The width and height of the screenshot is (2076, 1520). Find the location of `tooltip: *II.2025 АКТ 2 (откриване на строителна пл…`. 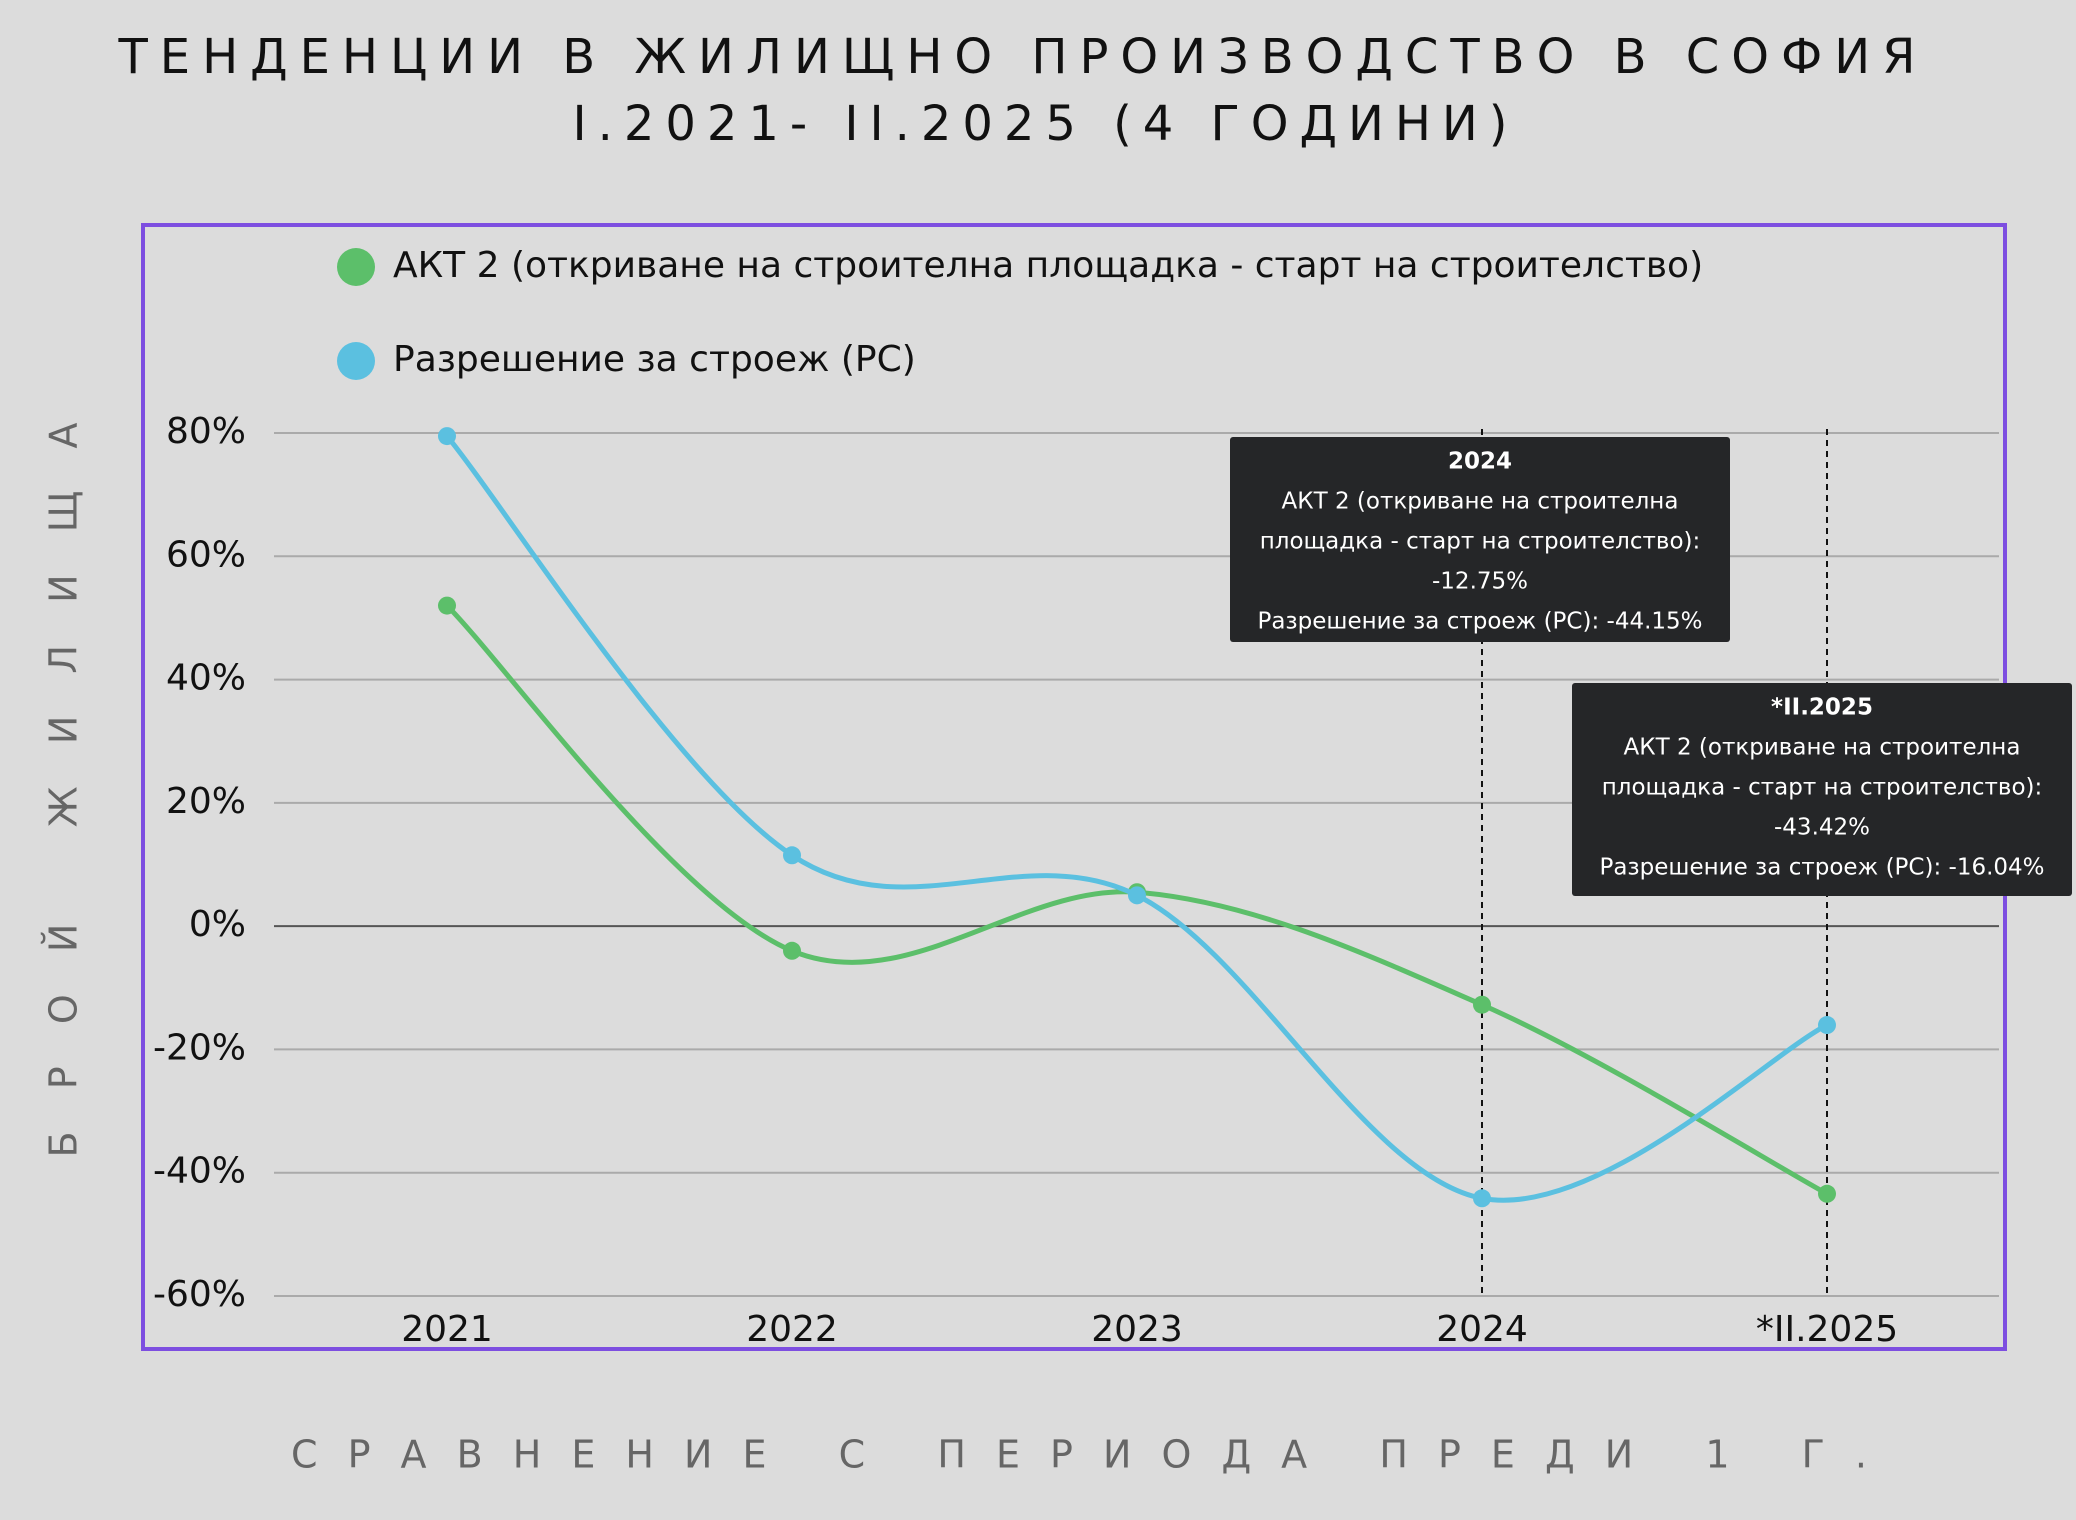

tooltip: *II.2025 АКТ 2 (откриване на строителна пл… is located at coordinates (1822, 789).